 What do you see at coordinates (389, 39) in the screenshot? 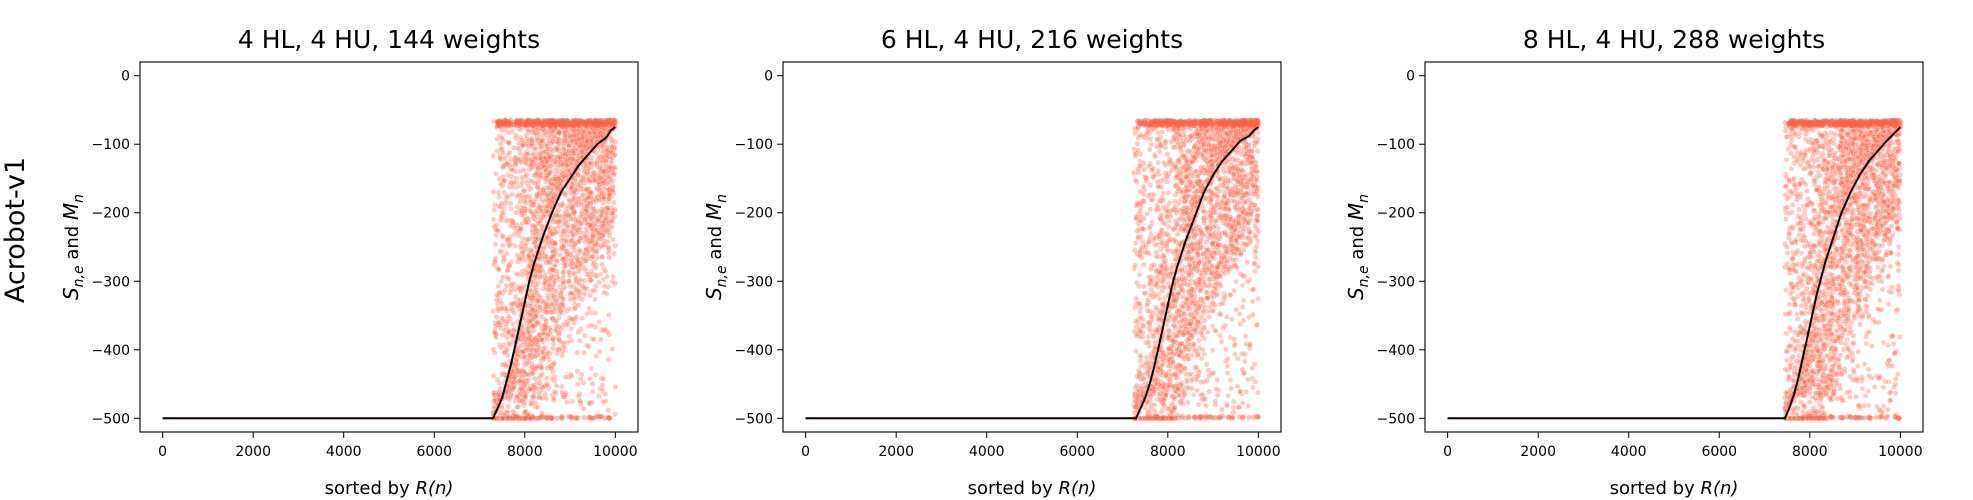
I see `chart-title: 4 HL, 4 HU, 144 weights` at bounding box center [389, 39].